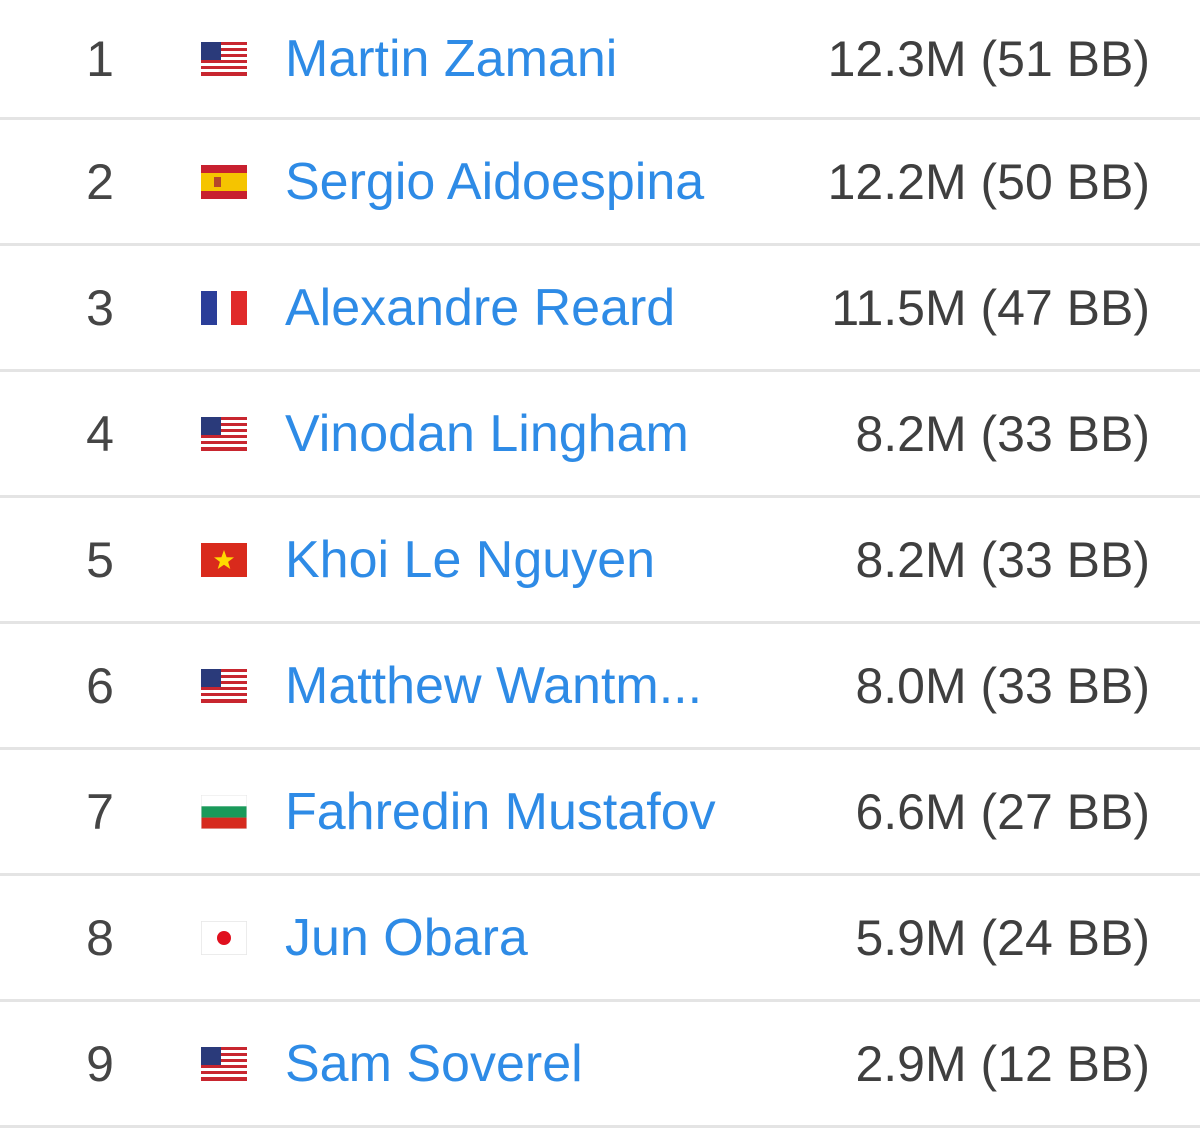 This screenshot has width=1200, height=1128. I want to click on list-item: 5 Khoi Le Nguyen 8.2M (33 BB), so click(600, 561).